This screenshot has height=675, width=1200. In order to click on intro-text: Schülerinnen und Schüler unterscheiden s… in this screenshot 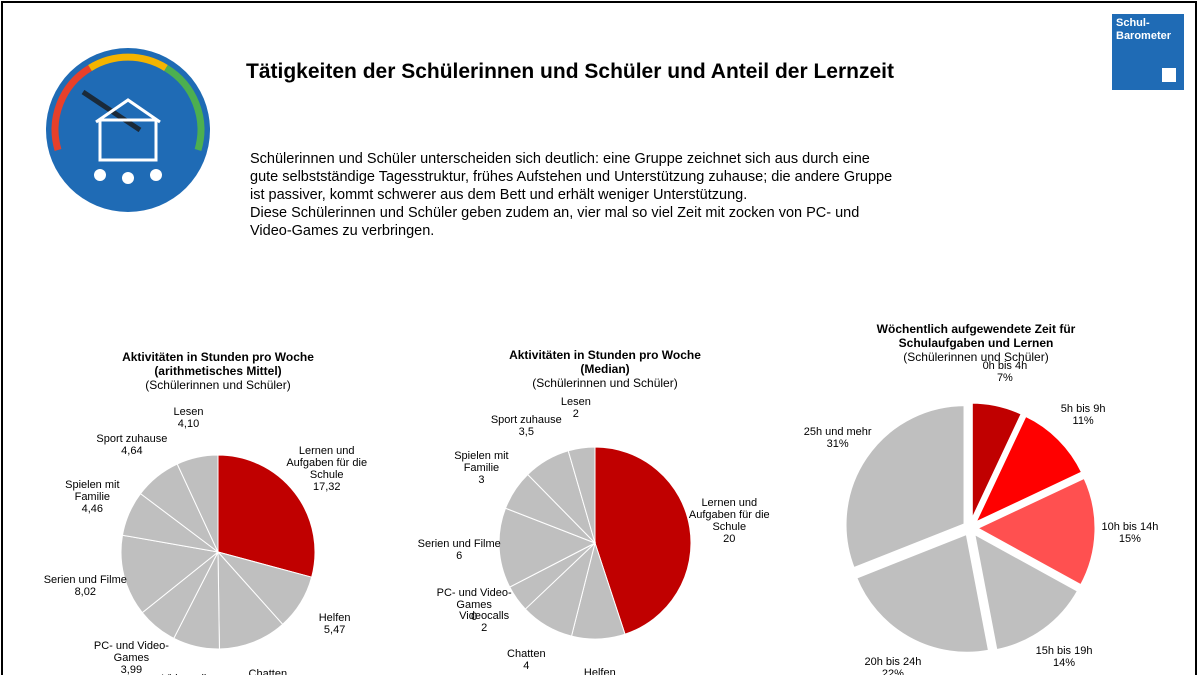, I will do `click(571, 195)`.